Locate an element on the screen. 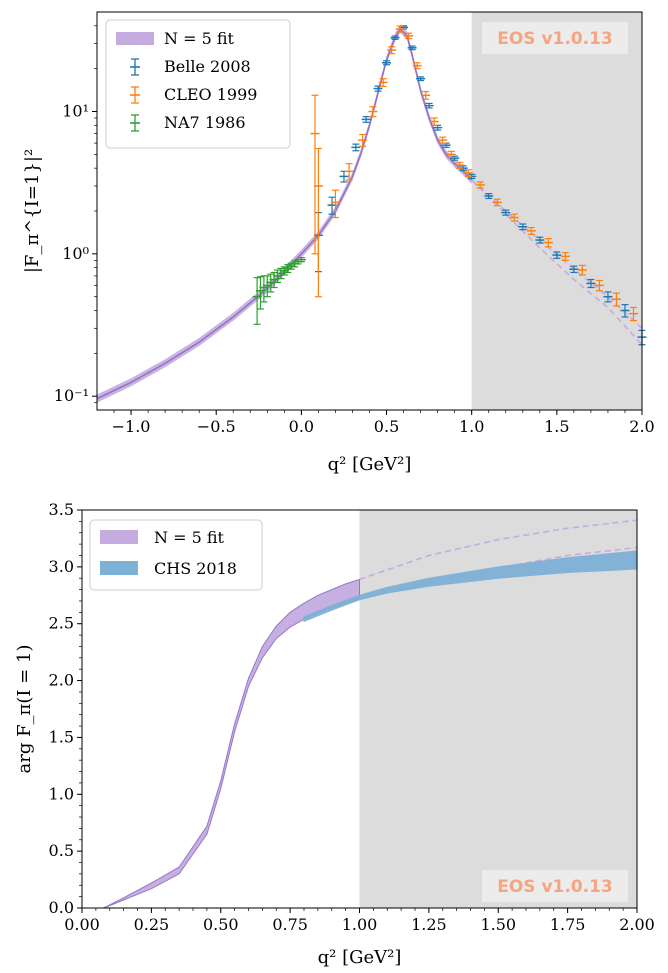  x-tick-label: 1.25 is located at coordinates (429, 924).